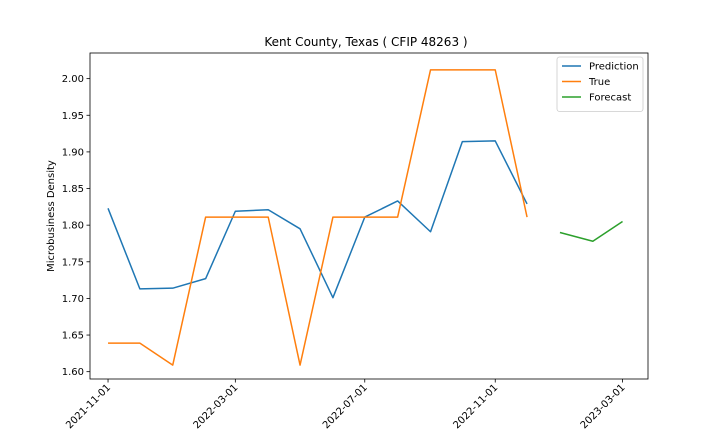 The width and height of the screenshot is (720, 432). I want to click on y-tick-label: 1.90, so click(73, 152).